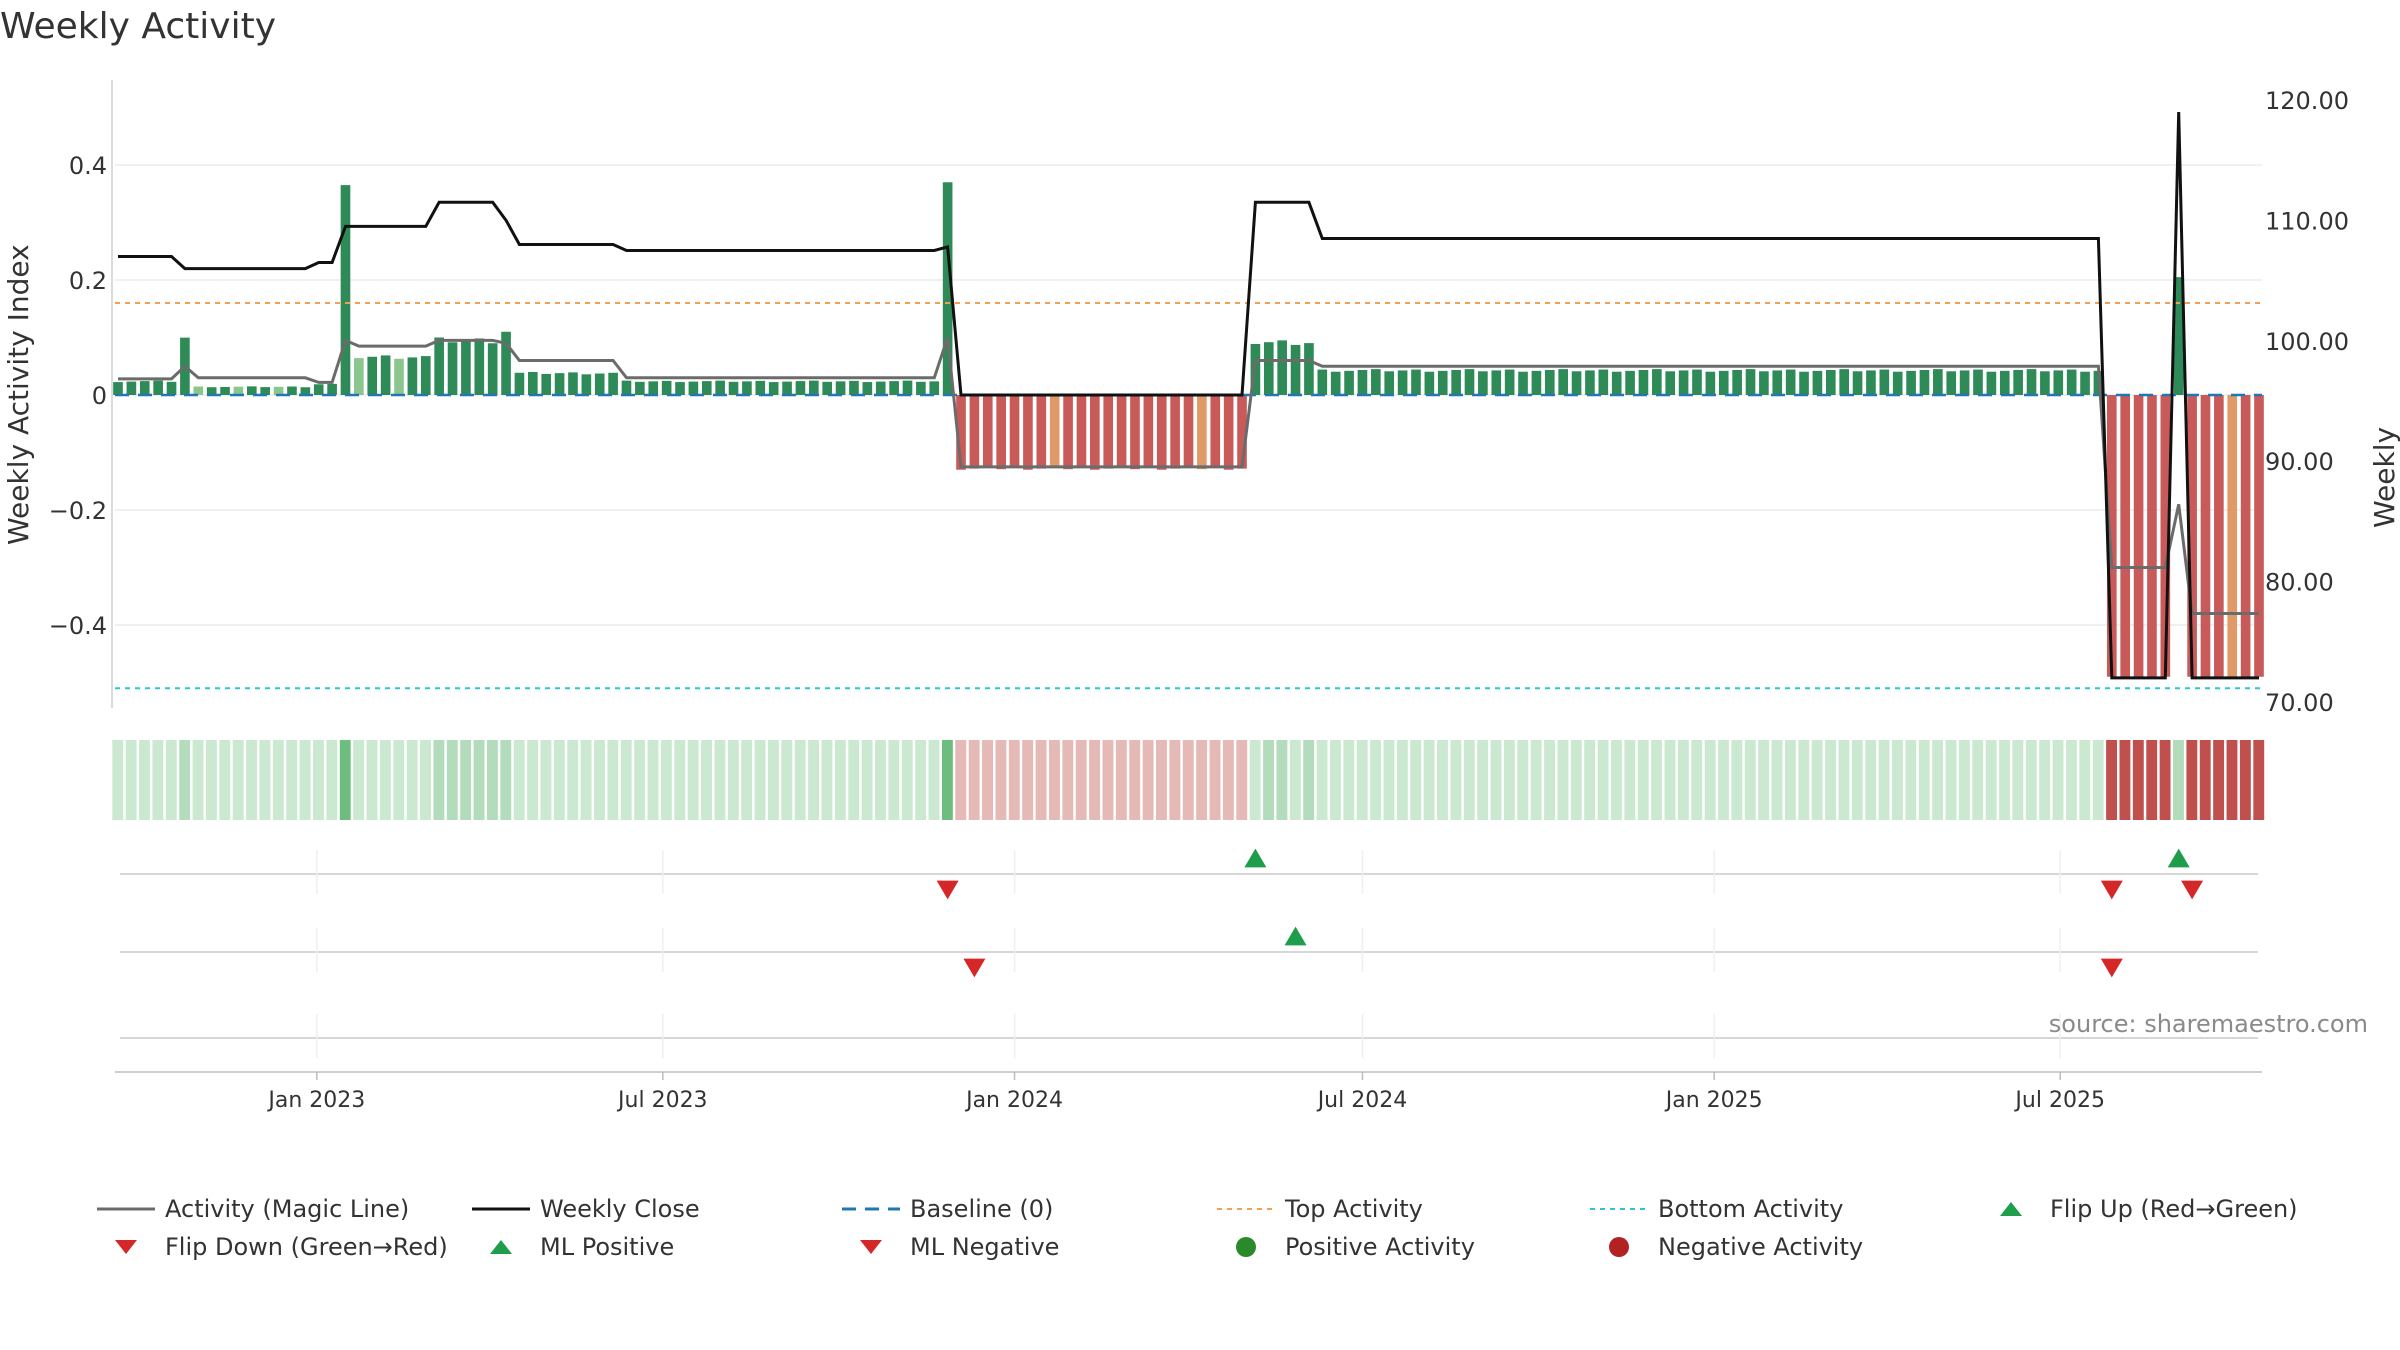 The height and width of the screenshot is (1350, 2400). I want to click on x-tick-label: Jan 2024, so click(1013, 1100).